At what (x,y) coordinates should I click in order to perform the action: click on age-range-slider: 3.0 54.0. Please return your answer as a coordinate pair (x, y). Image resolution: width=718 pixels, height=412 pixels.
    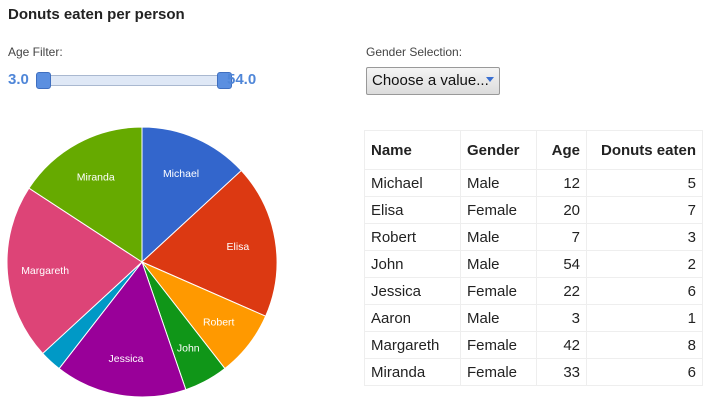
    Looking at the image, I should click on (138, 80).